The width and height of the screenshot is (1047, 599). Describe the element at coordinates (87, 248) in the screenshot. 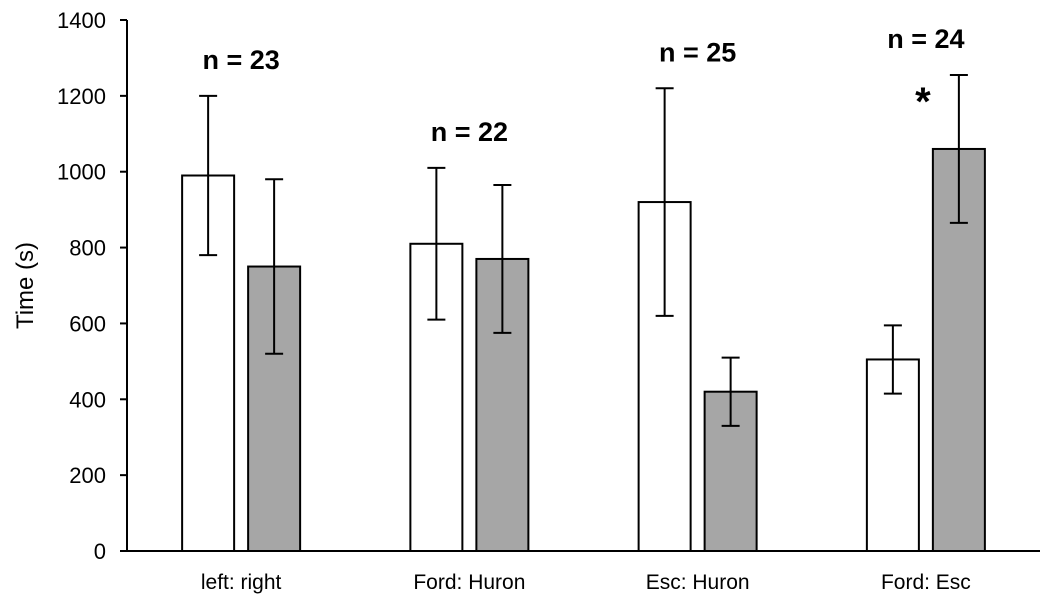

I see `y-tick-label: 800` at that location.